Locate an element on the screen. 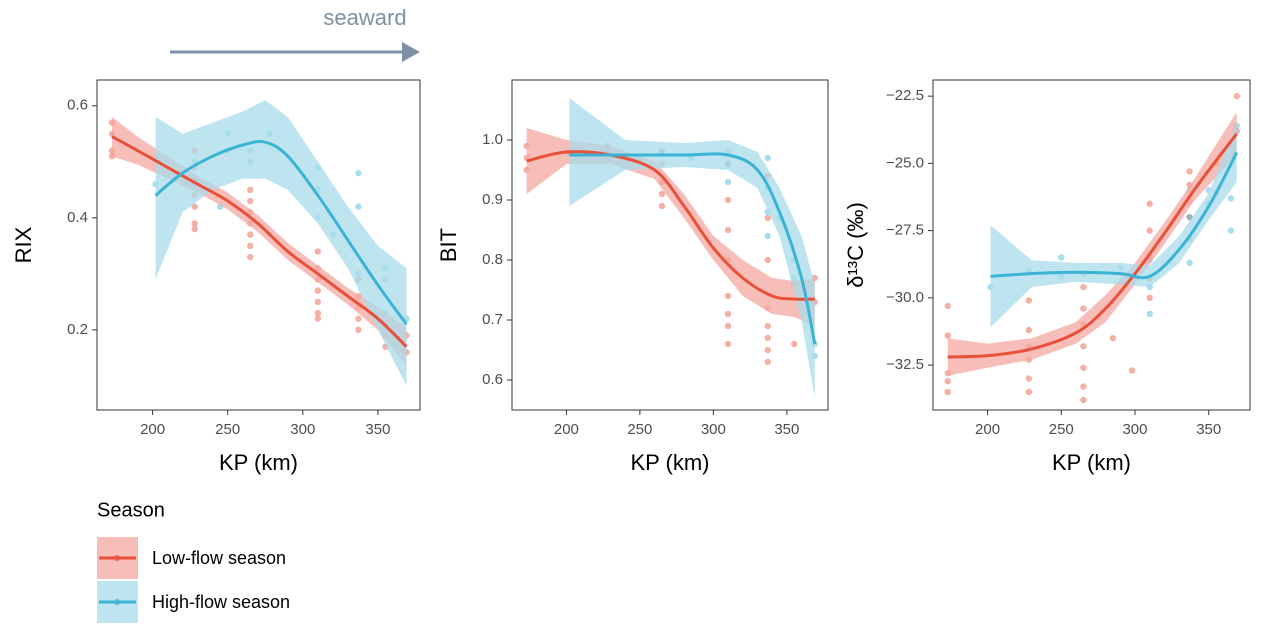  legend-dot is located at coordinates (117, 602).